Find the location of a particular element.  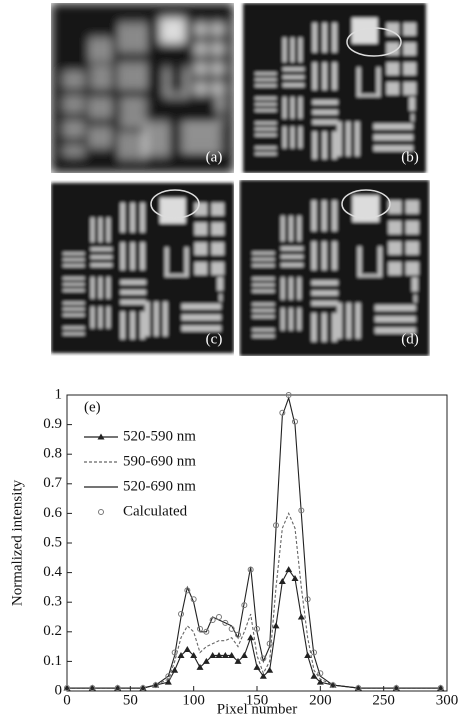

y-tick-label: 0.9 is located at coordinates (52, 424).